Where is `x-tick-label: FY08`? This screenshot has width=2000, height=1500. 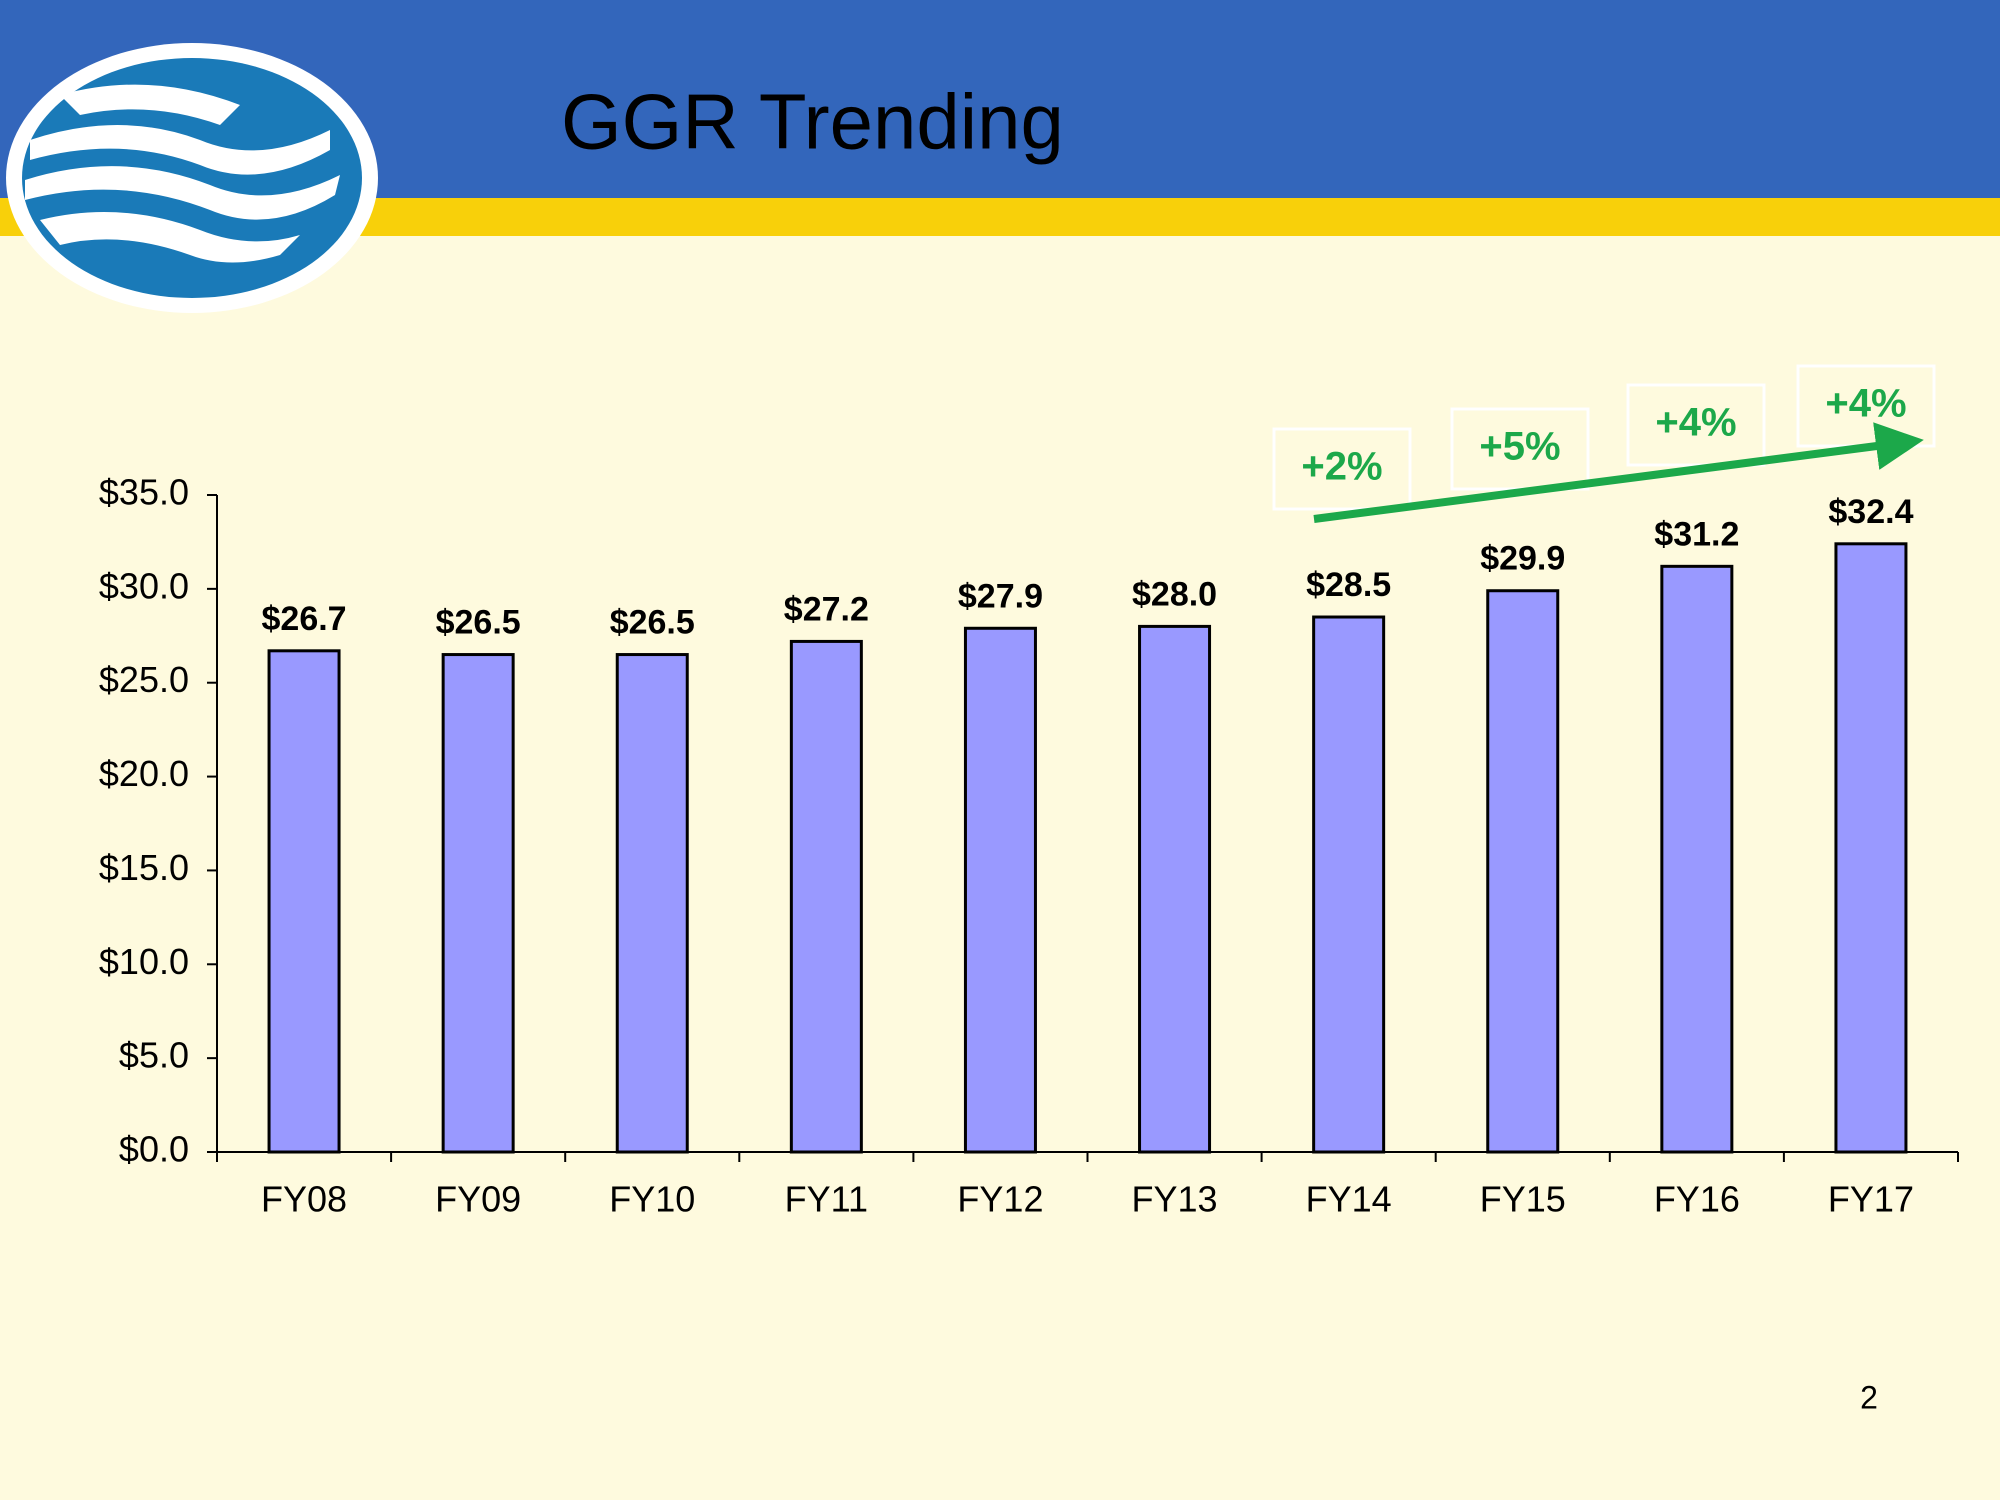 x-tick-label: FY08 is located at coordinates (304, 1199).